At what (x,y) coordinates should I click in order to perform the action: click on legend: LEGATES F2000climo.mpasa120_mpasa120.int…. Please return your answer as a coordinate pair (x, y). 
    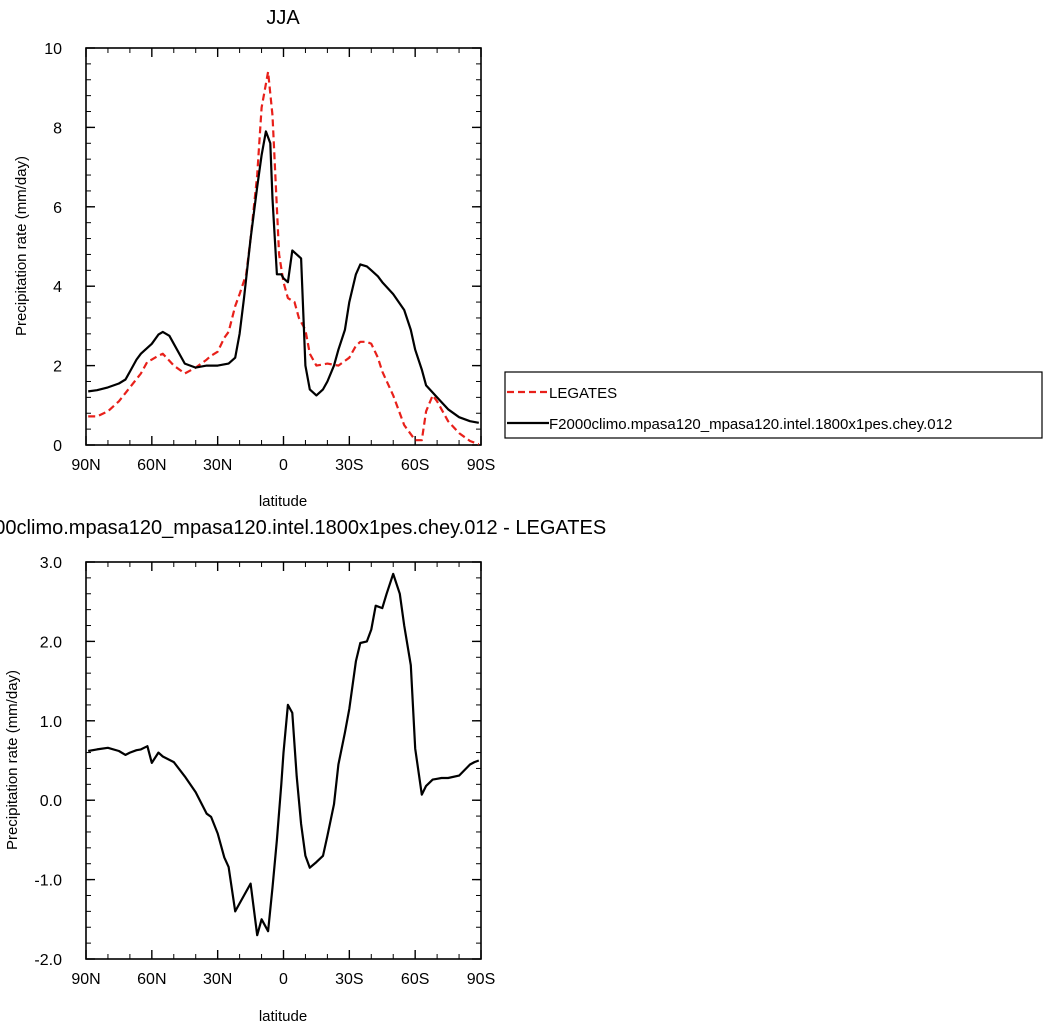
    Looking at the image, I should click on (773, 405).